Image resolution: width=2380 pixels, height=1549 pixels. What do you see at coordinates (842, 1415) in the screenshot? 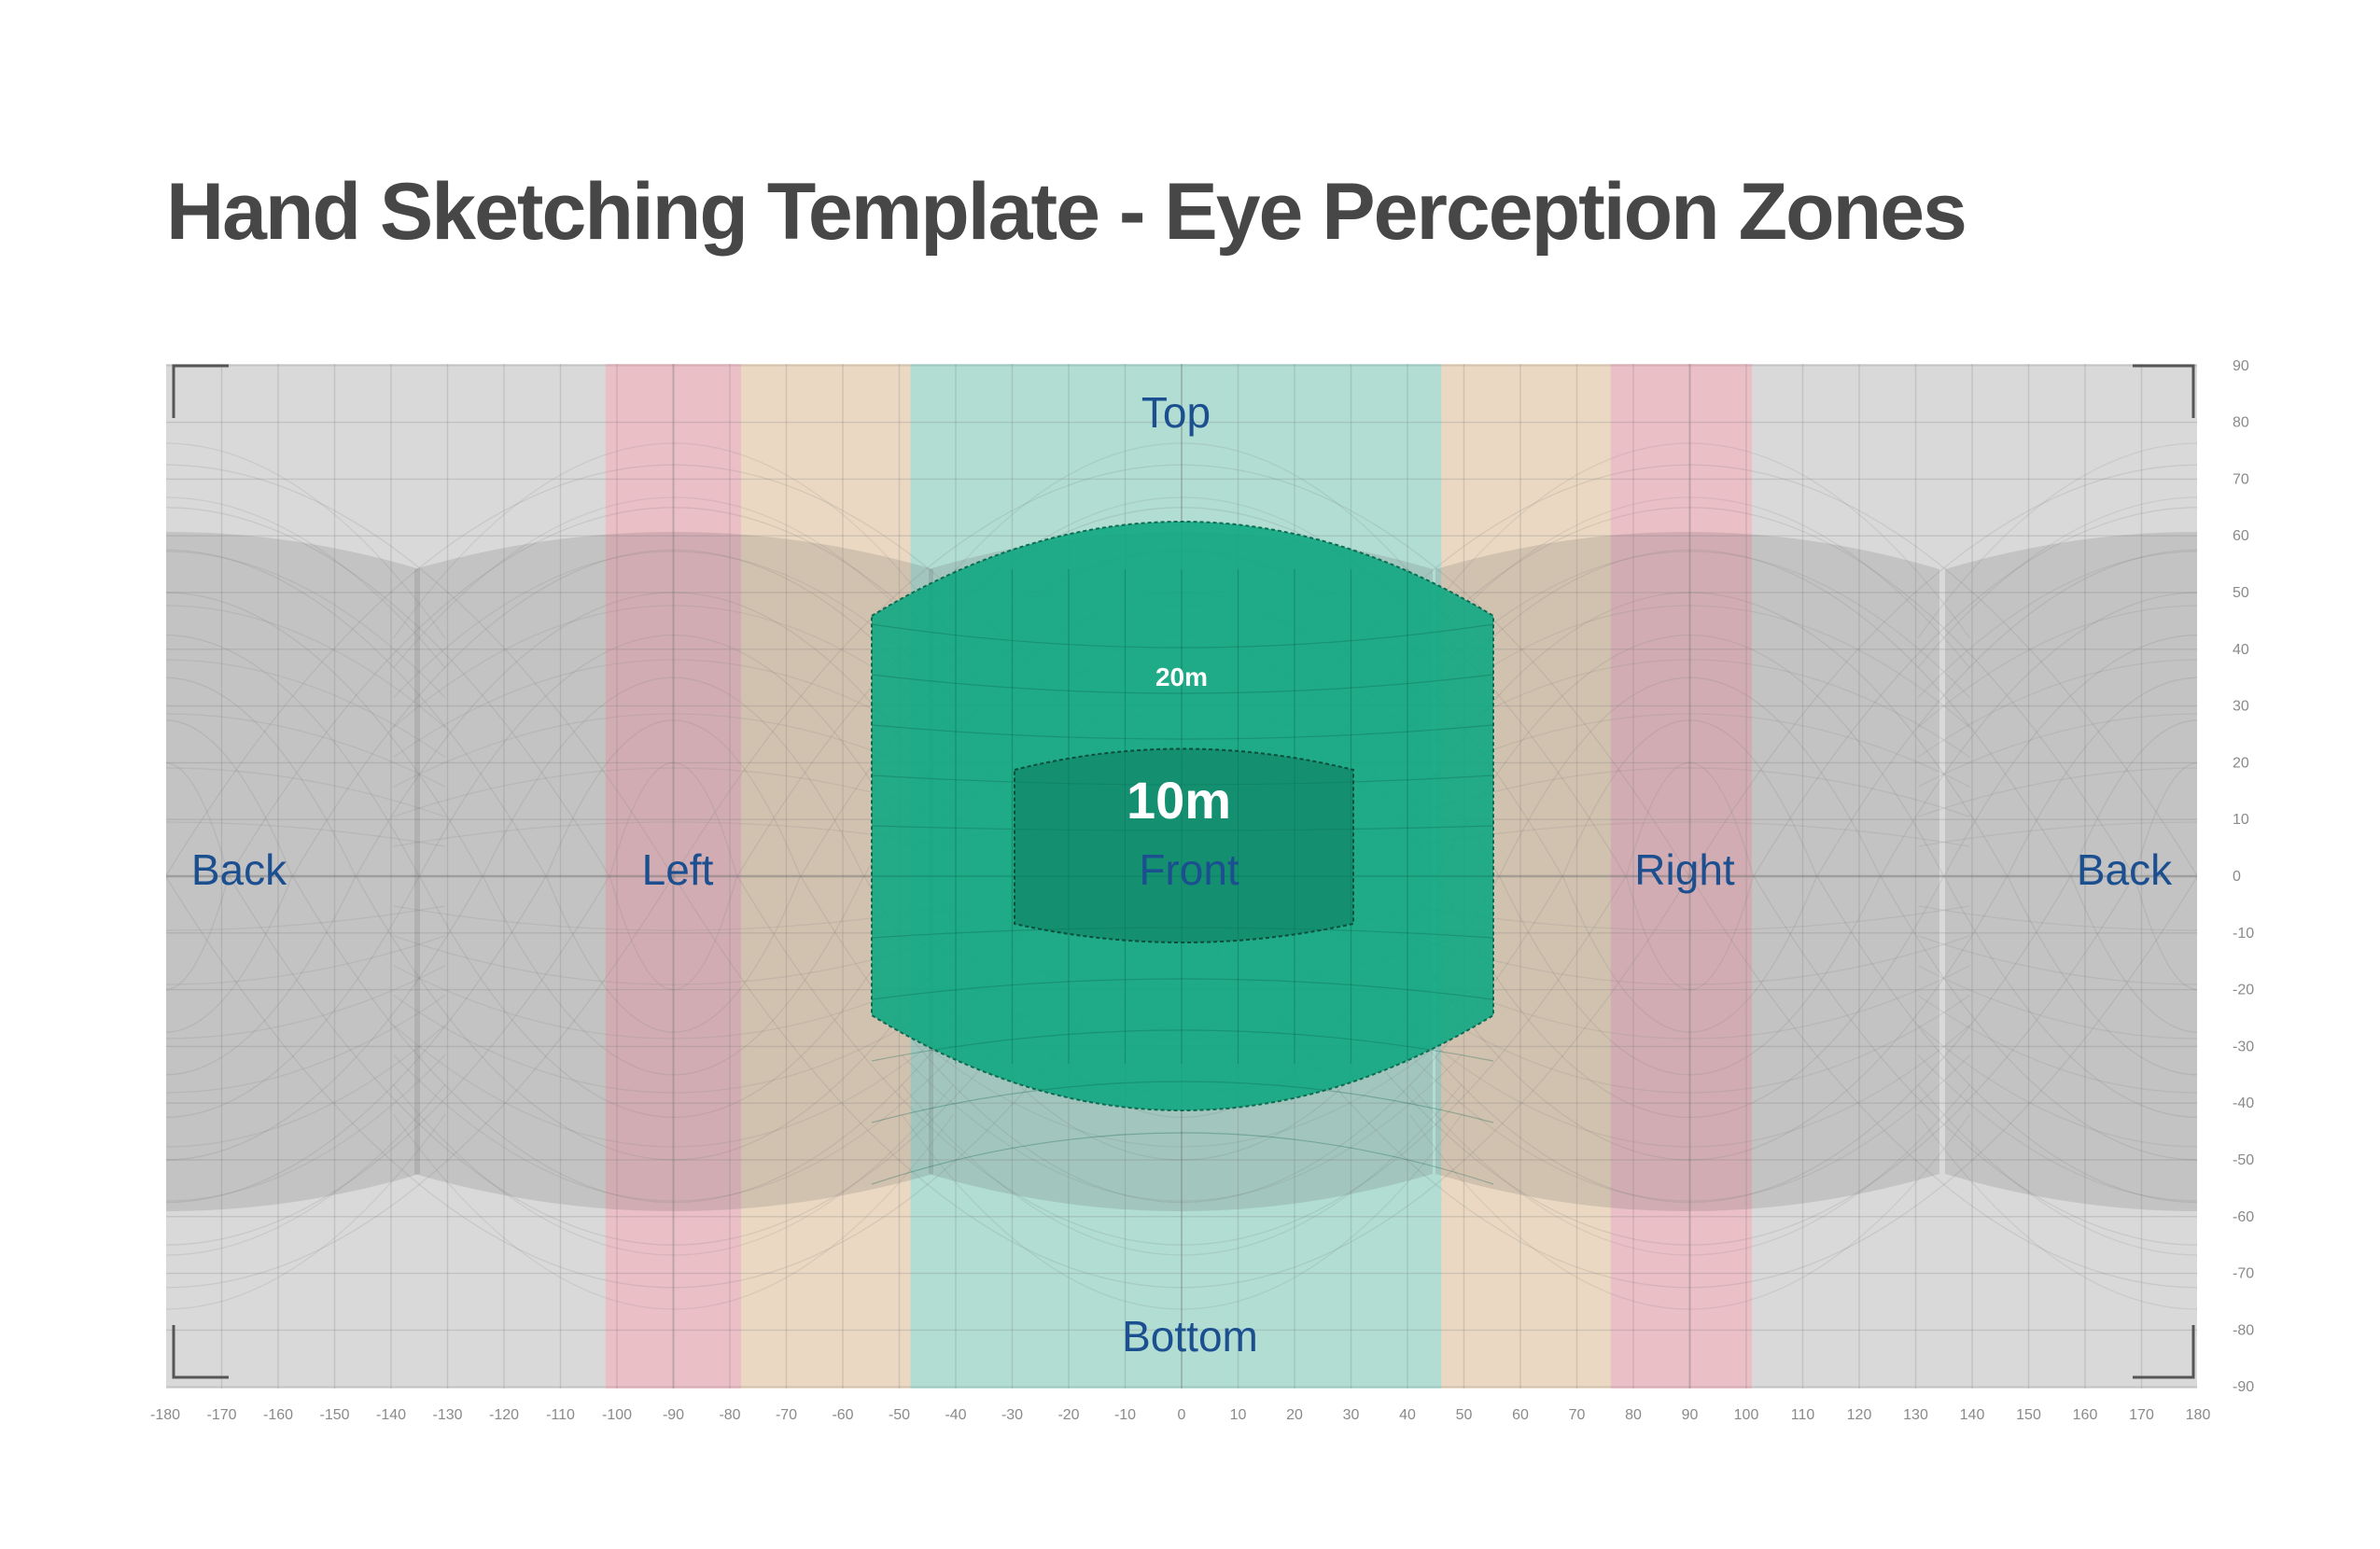
I see `x-tick-label: -60` at bounding box center [842, 1415].